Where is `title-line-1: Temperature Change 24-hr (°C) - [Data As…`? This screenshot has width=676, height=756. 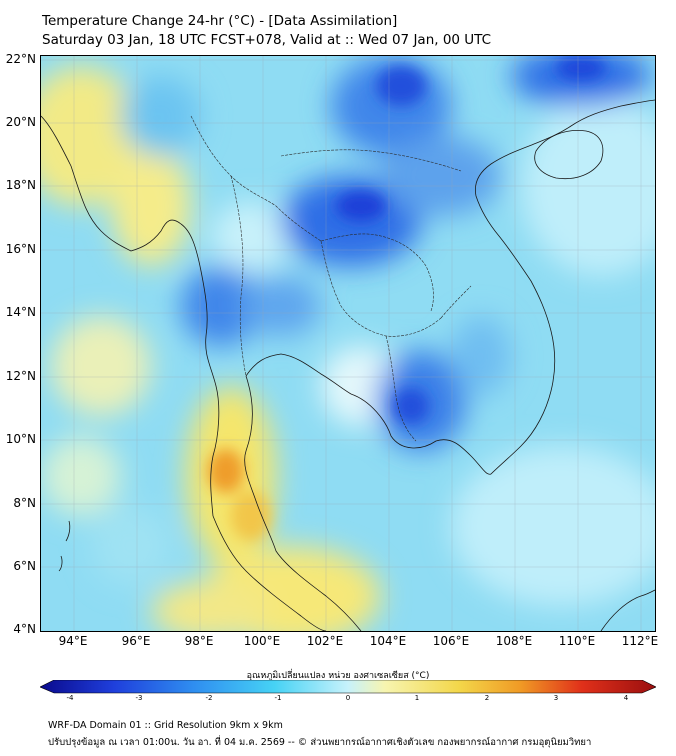
title-line-1: Temperature Change 24-hr (°C) - [Data As… is located at coordinates (220, 21).